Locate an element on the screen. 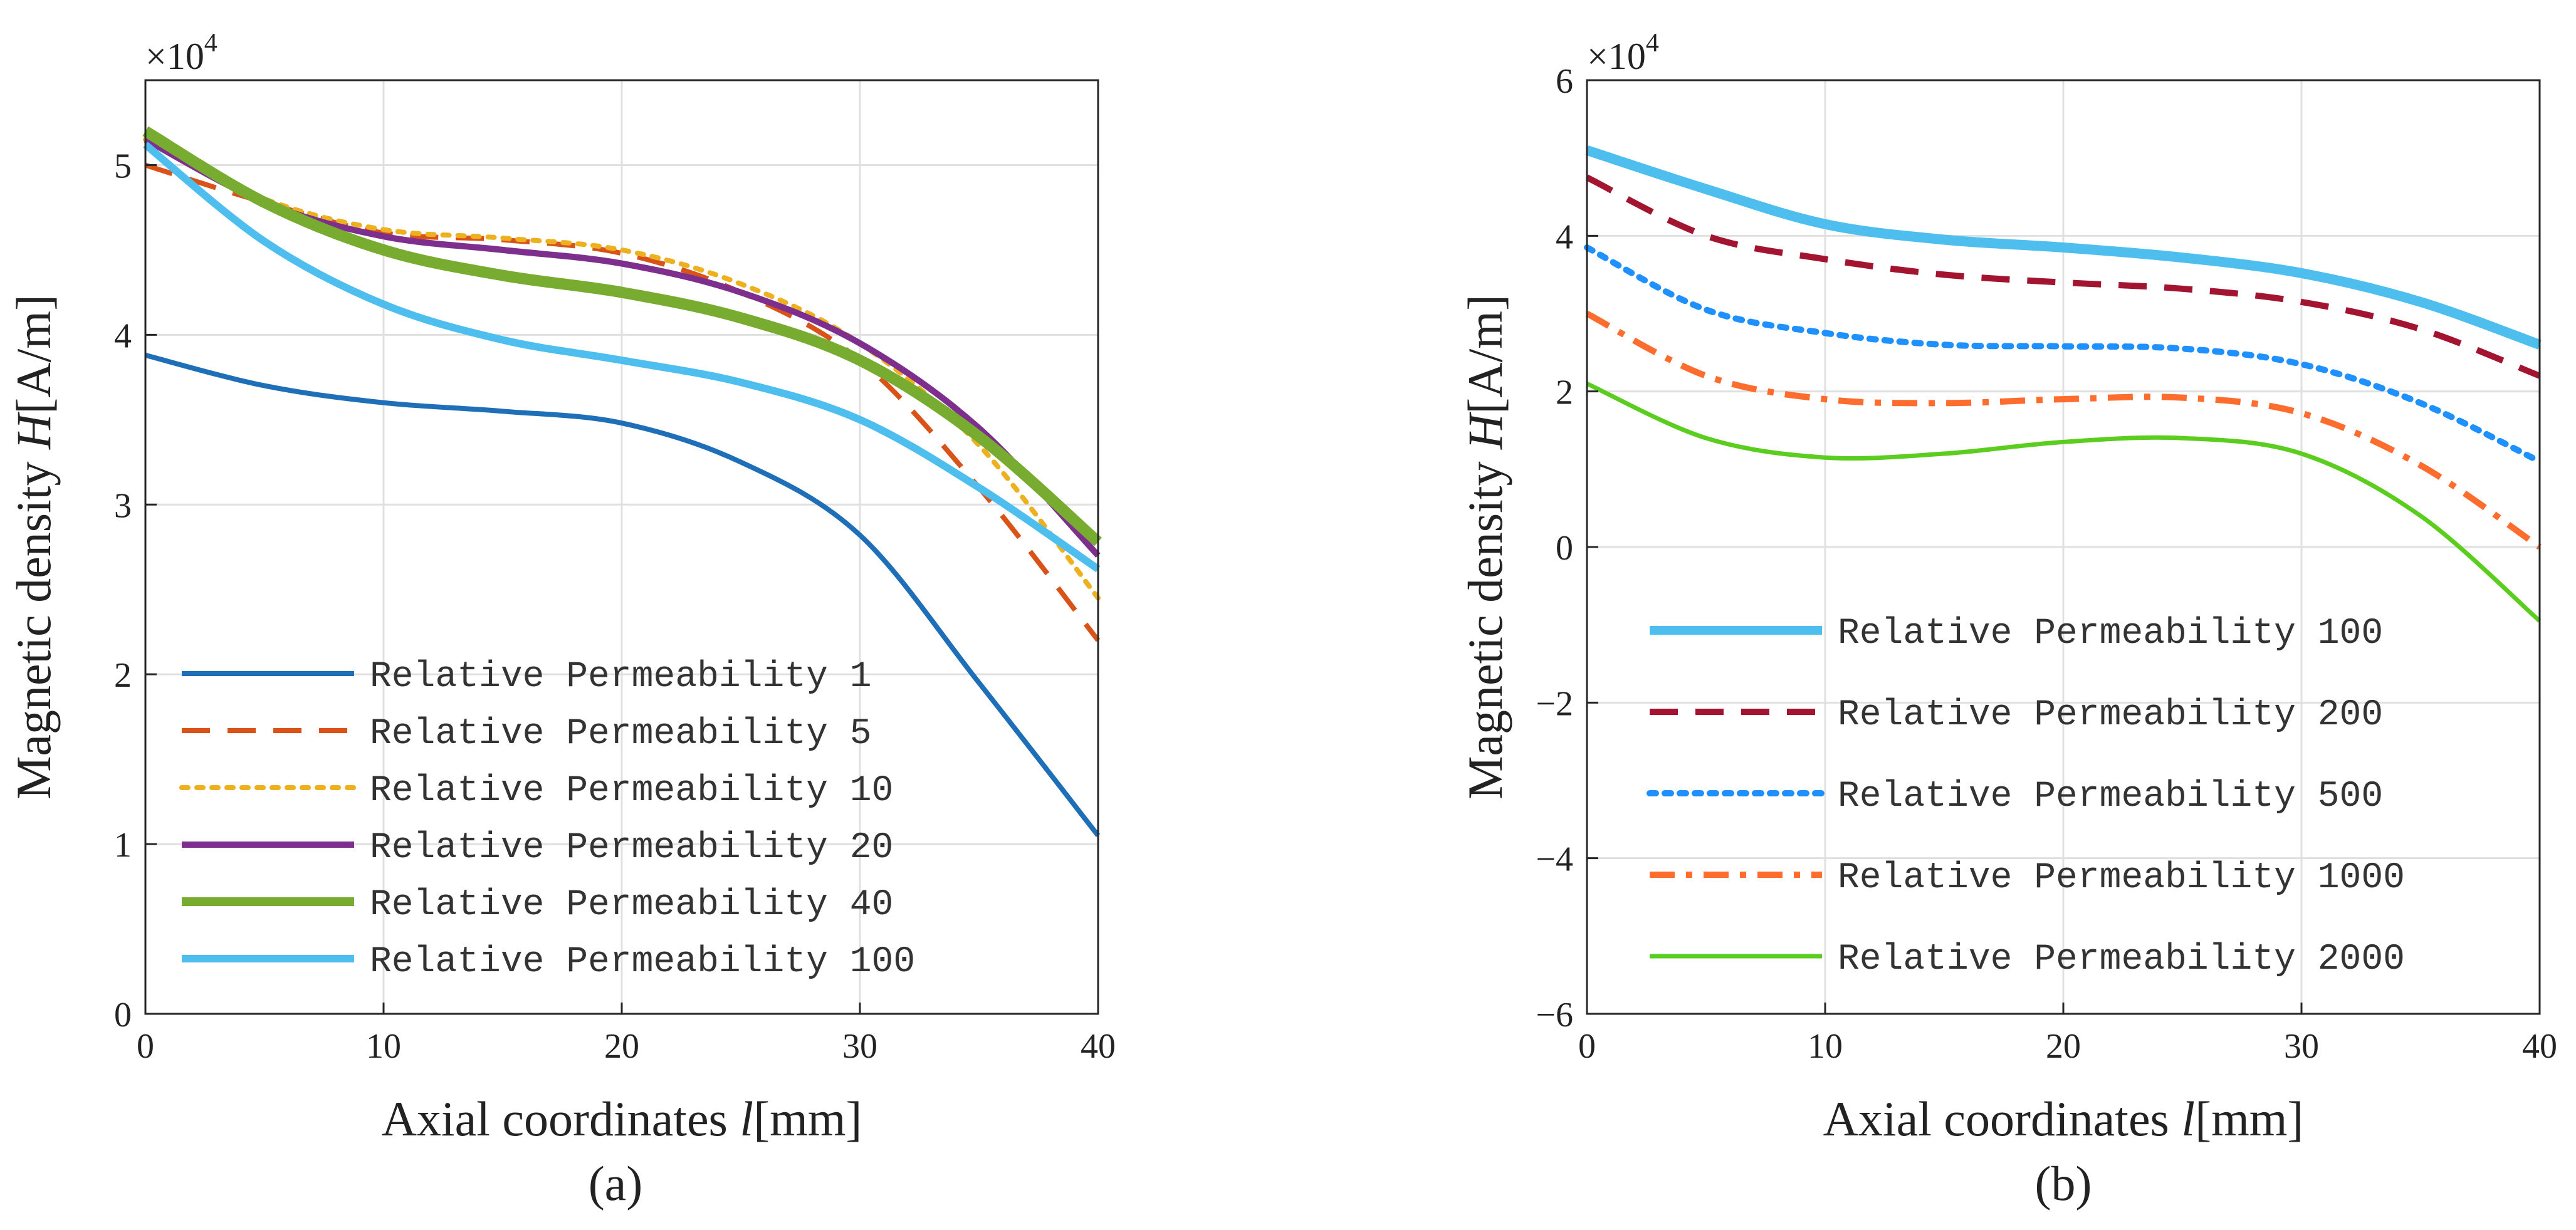  x-axis-label-a: Axial coordinates l[mm] is located at coordinates (622, 1119).